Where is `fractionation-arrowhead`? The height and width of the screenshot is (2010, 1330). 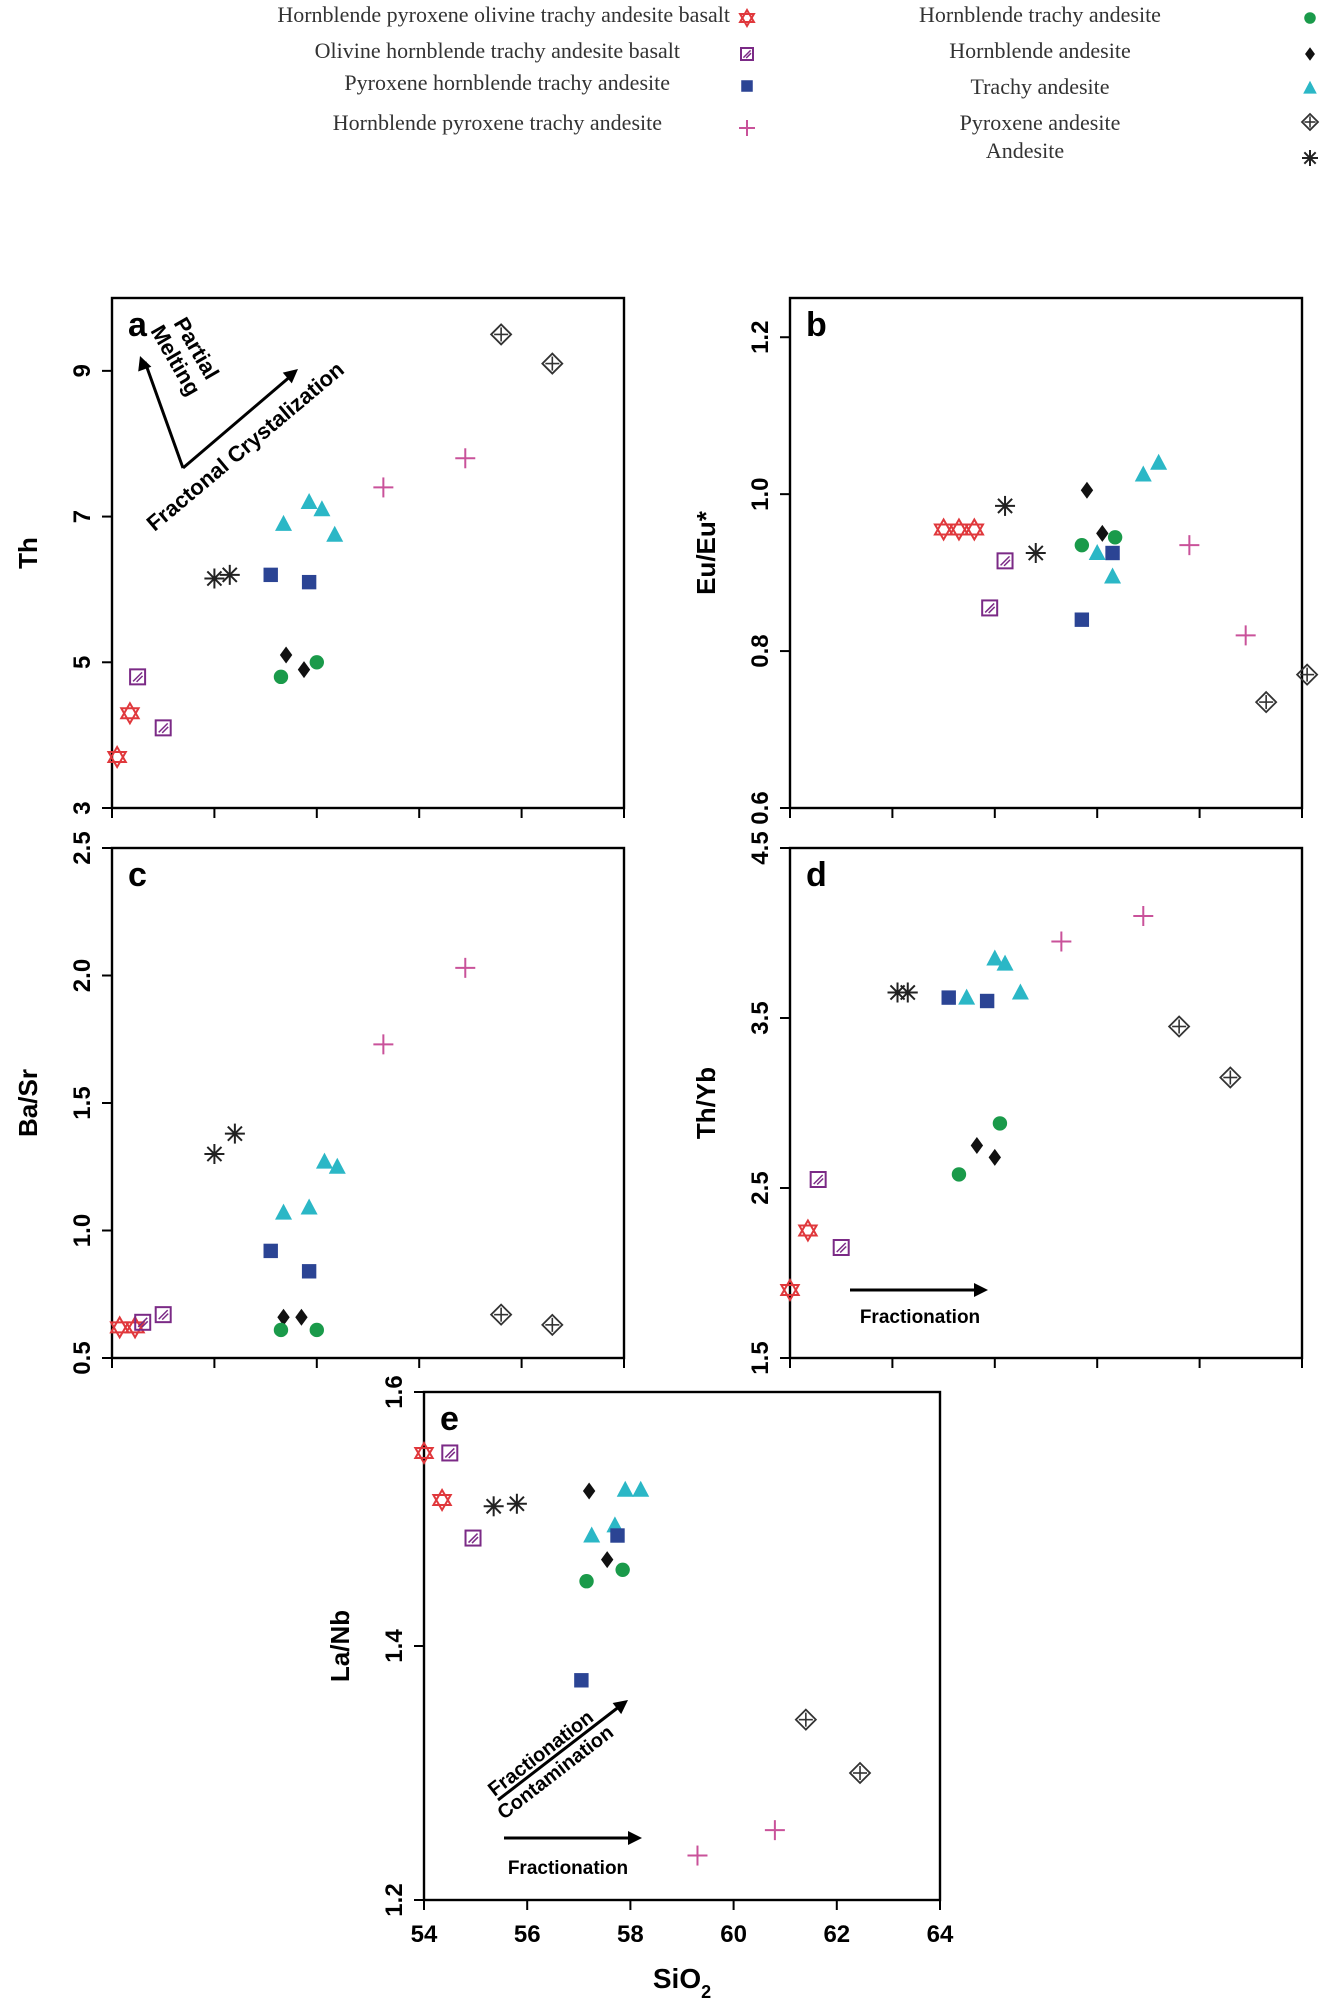
fractionation-arrowhead is located at coordinates (981, 1290).